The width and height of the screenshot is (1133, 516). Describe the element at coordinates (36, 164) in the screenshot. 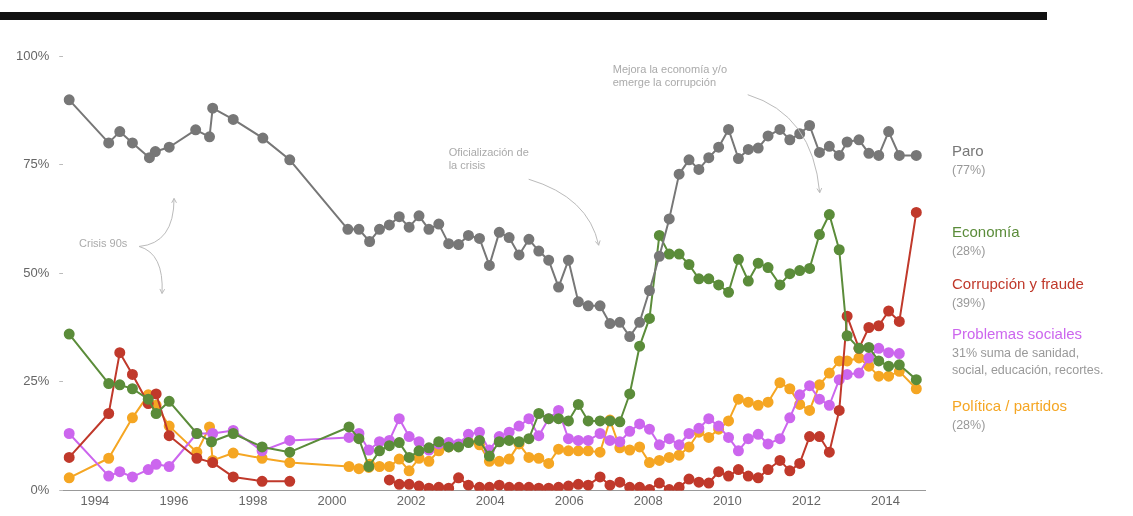

I see `y-tick-label: 75%` at that location.